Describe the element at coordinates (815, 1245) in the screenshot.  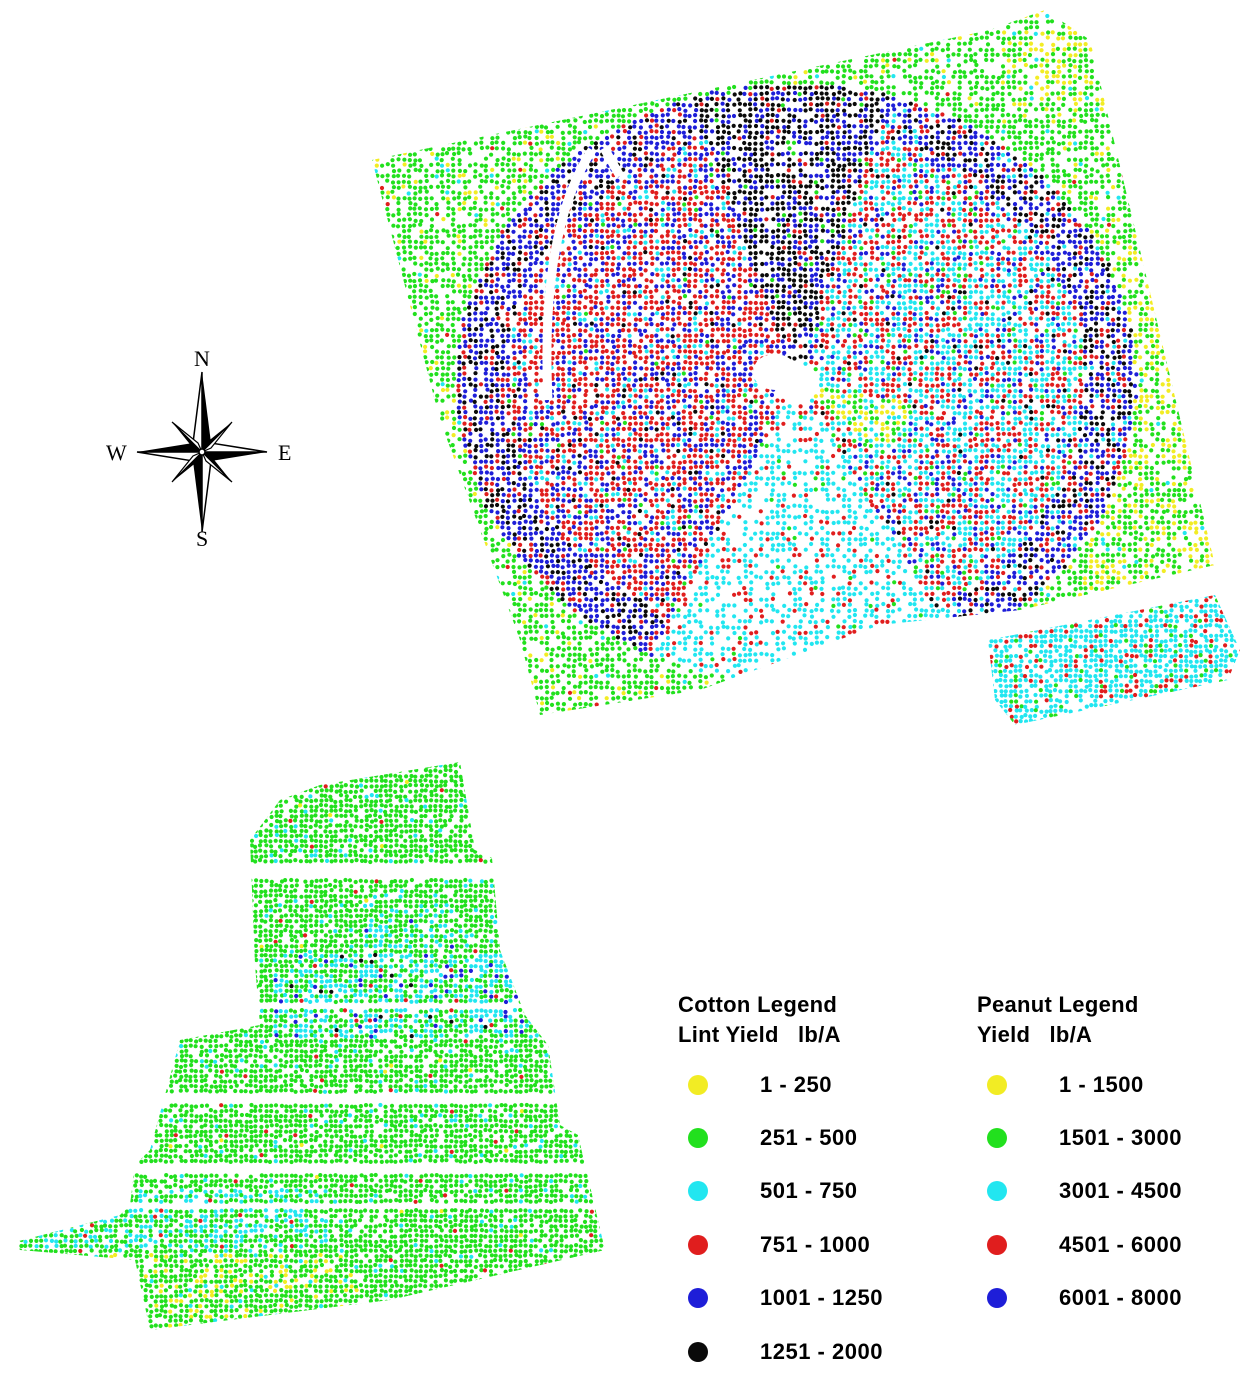
I see `legend-range-label: 751 - 1000` at that location.